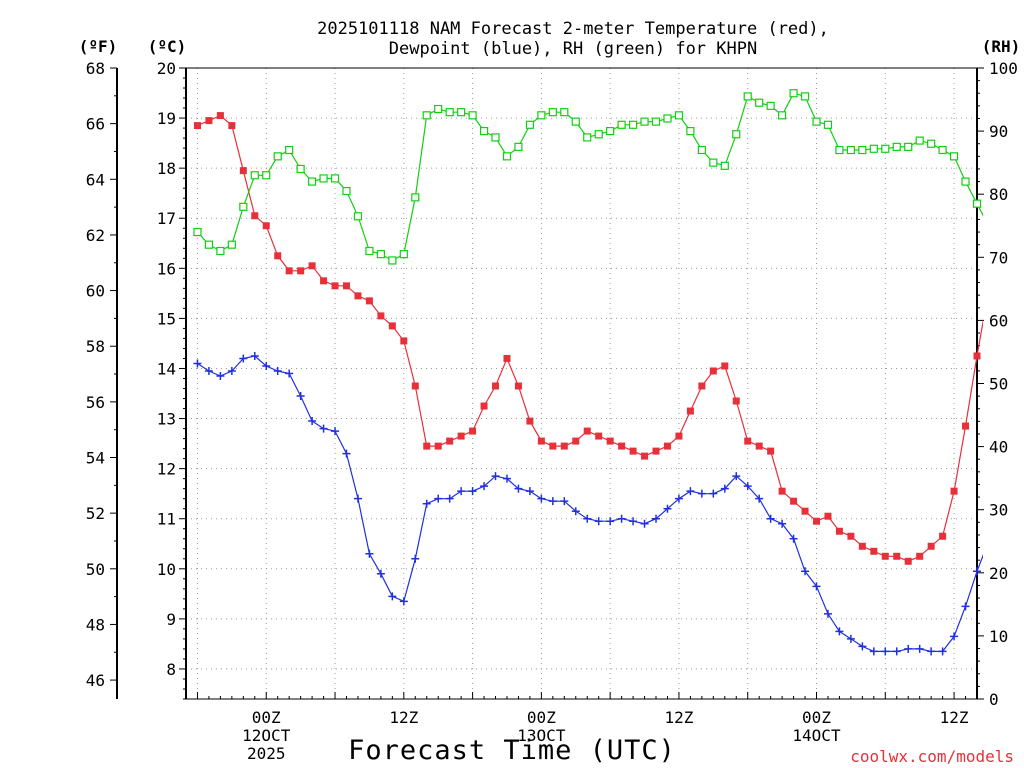  What do you see at coordinates (171, 669) in the screenshot?
I see `celsius-tick-label: 8` at bounding box center [171, 669].